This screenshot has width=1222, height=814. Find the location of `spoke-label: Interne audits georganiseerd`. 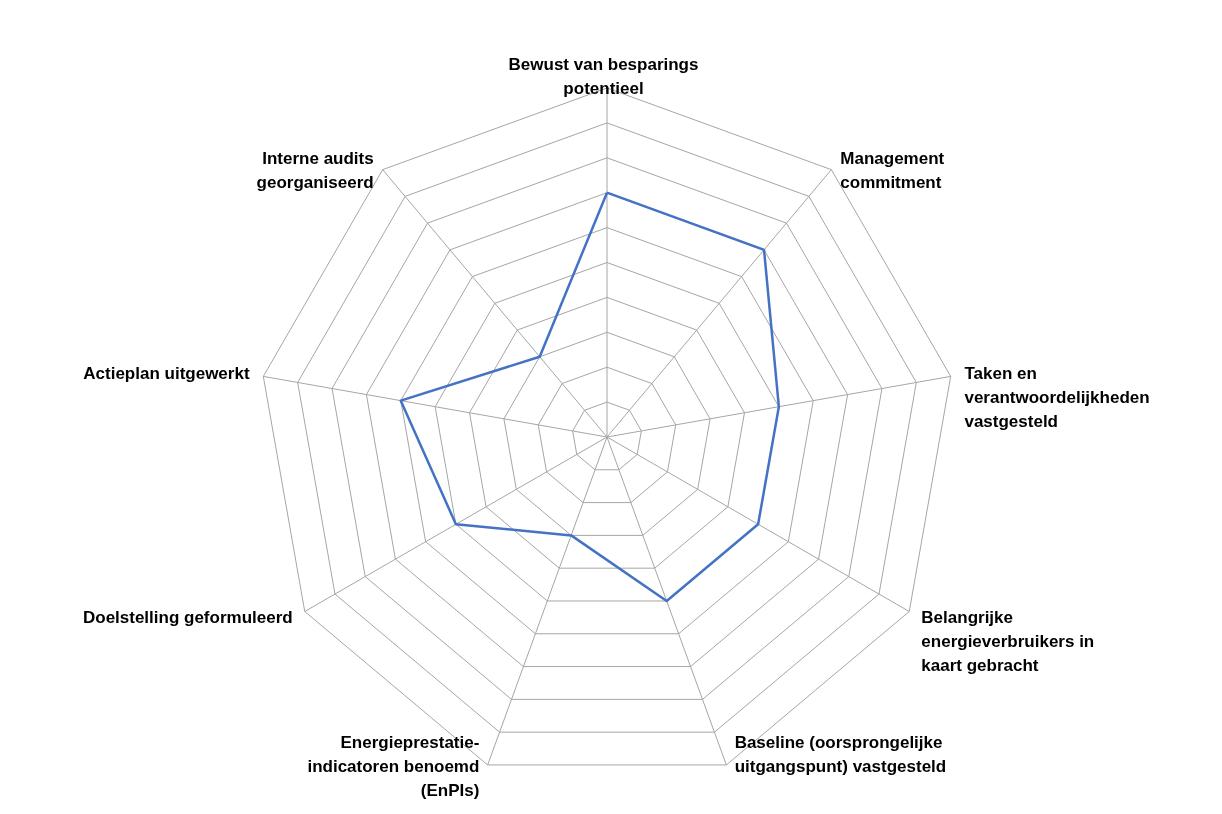

spoke-label: Interne audits georganiseerd is located at coordinates (315, 170).